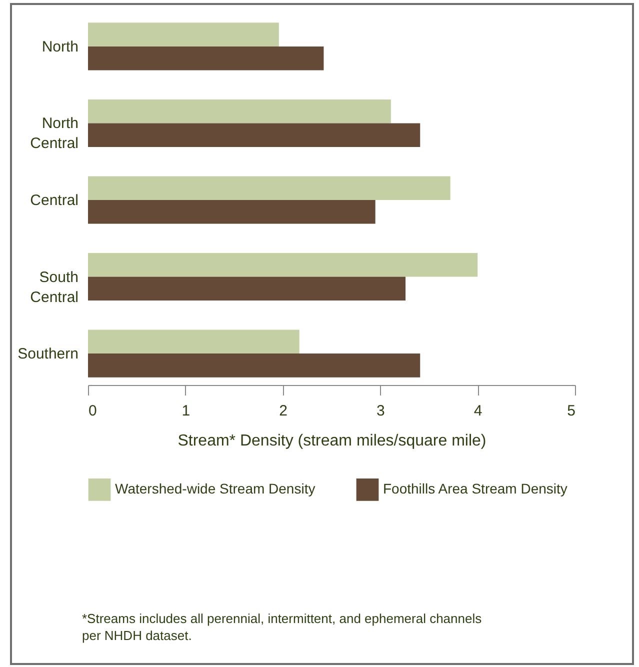 The height and width of the screenshot is (667, 639). I want to click on x-tick-label: 3, so click(380, 411).